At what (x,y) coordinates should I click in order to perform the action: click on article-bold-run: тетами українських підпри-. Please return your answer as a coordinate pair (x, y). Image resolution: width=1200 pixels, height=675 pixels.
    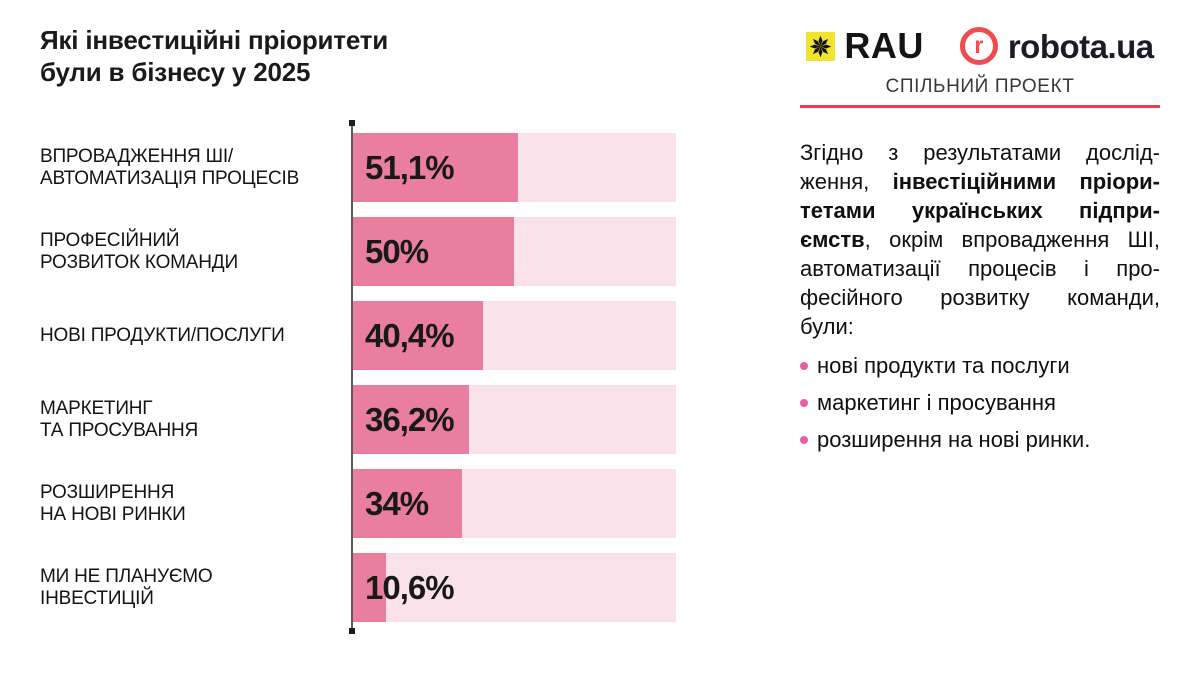
    Looking at the image, I should click on (980, 210).